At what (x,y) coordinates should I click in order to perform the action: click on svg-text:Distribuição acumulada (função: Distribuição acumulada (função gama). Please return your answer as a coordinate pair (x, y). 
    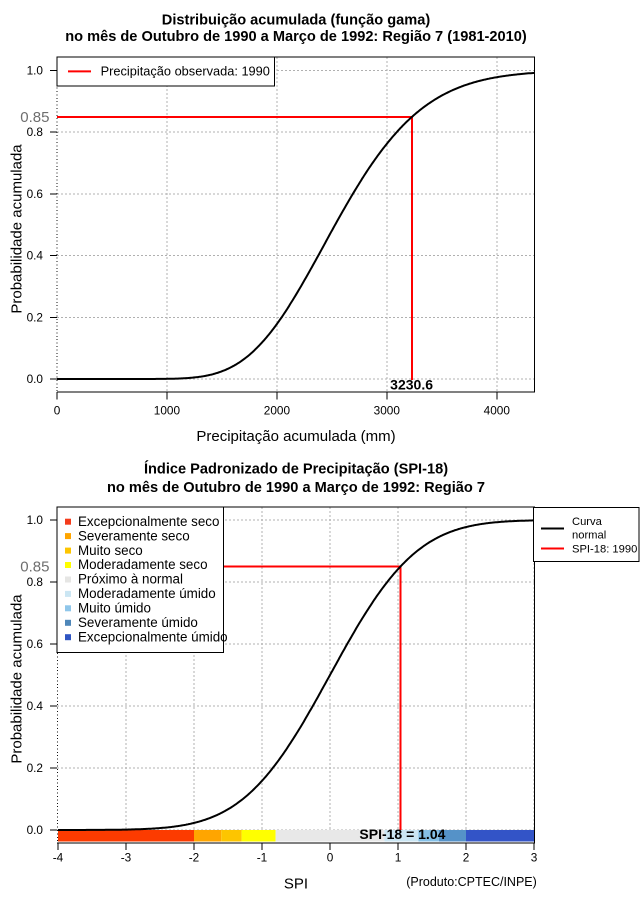
    Looking at the image, I should click on (296, 21).